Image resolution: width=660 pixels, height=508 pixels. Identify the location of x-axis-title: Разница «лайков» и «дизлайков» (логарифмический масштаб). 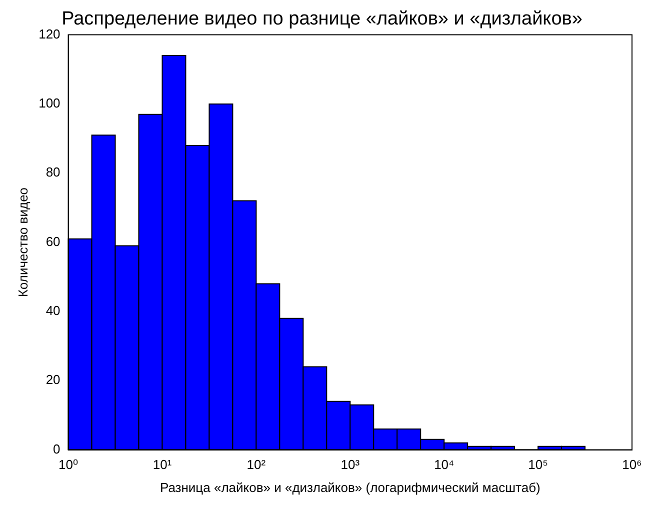
(350, 487).